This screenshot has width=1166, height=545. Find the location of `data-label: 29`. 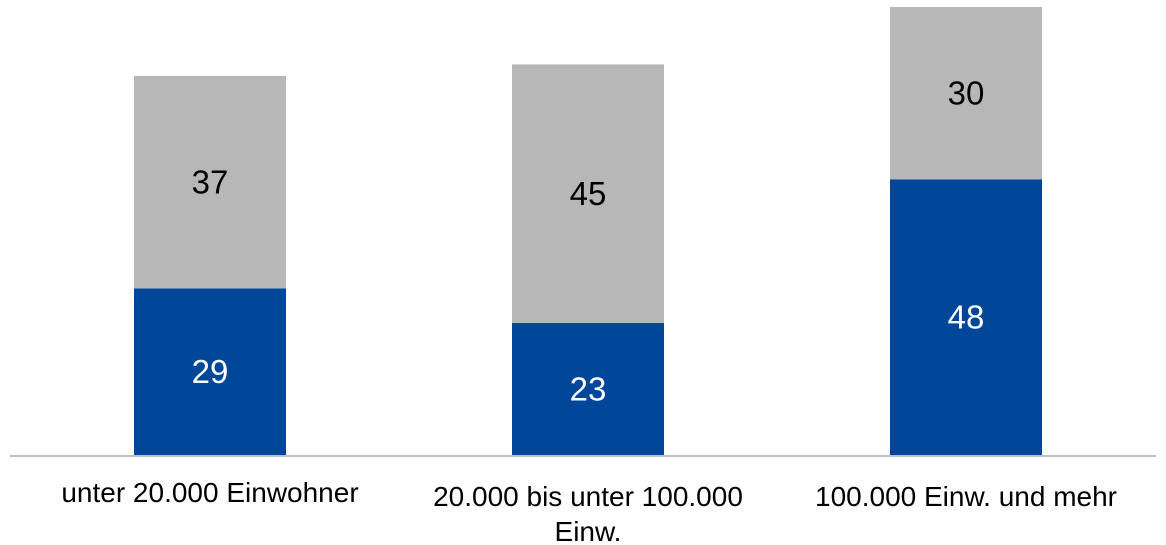

data-label: 29 is located at coordinates (210, 371).